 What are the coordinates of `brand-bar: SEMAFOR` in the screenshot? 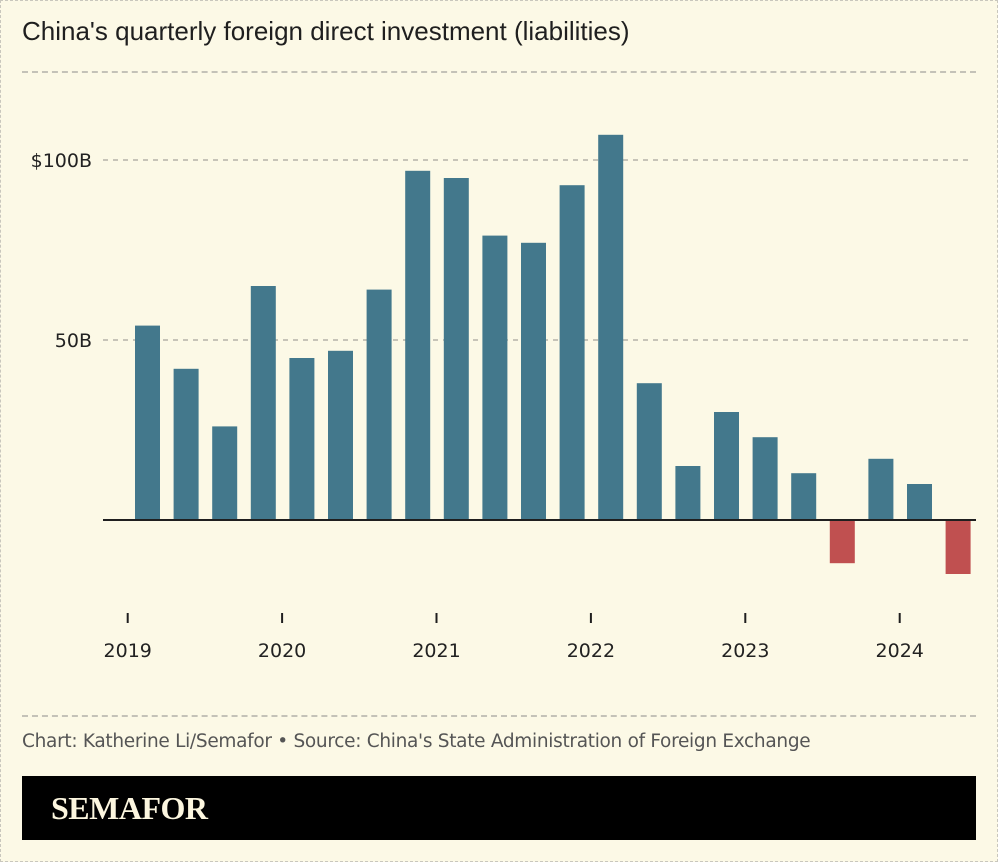 It's located at (499, 808).